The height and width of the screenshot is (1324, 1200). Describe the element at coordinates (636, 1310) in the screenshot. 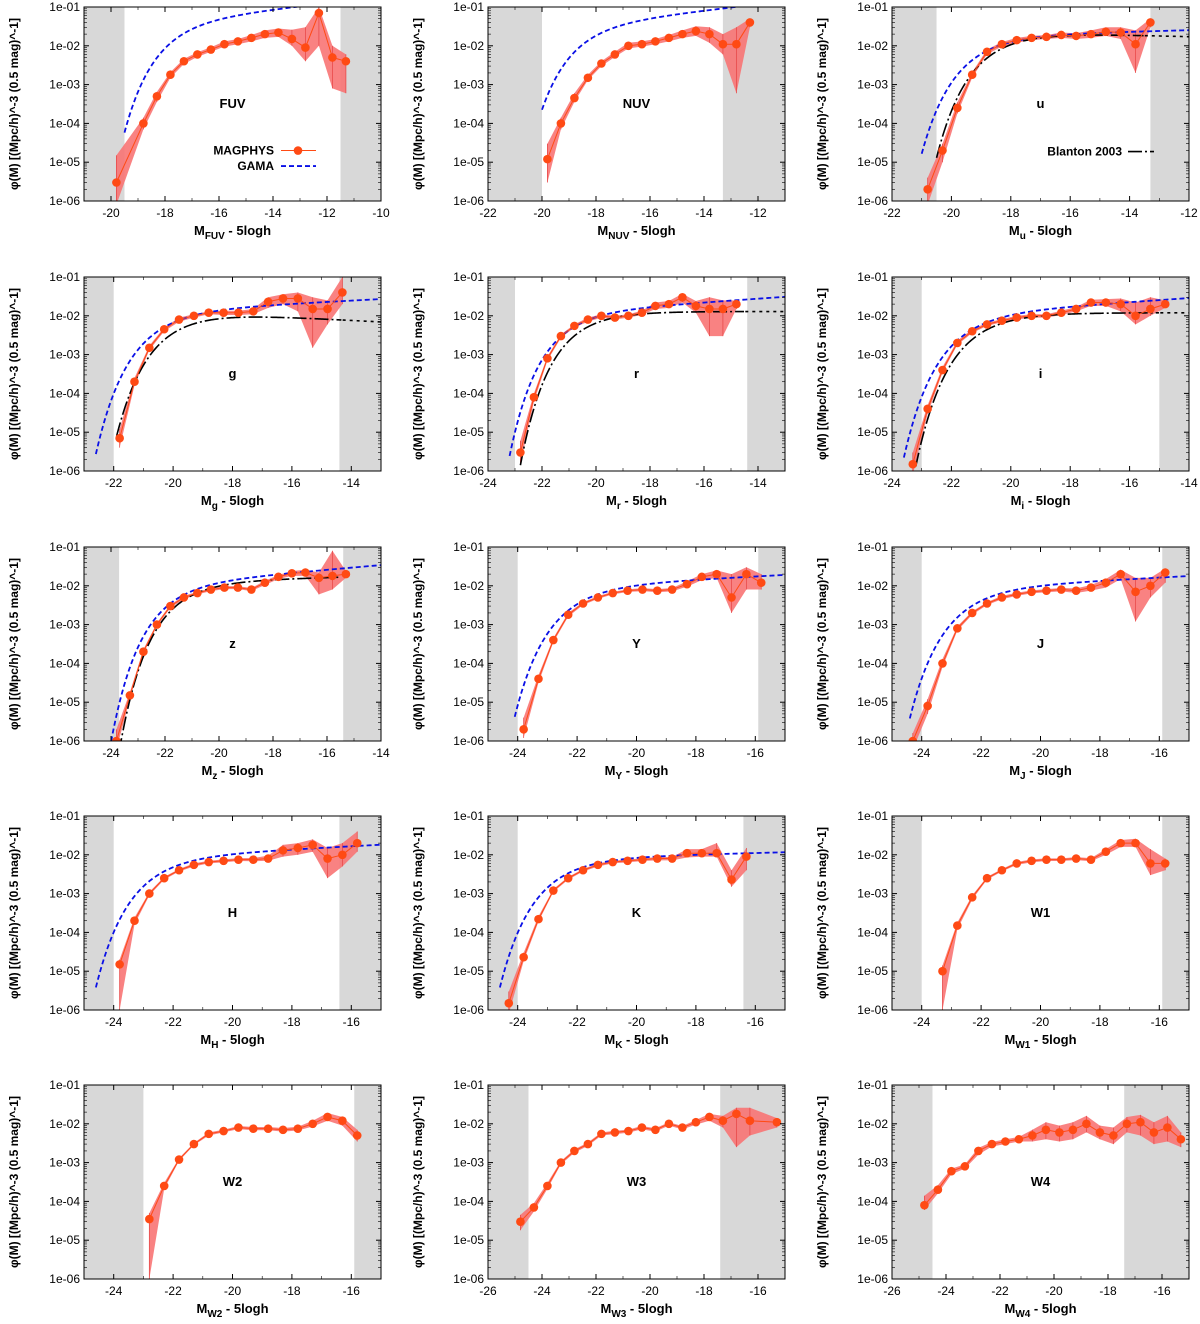

I see `x-axis-label: MW3 - 5logh` at that location.